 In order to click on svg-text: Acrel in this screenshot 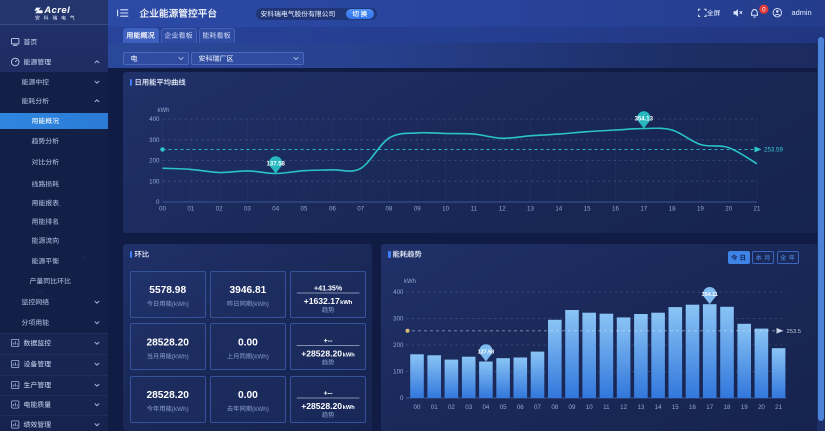, I will do `click(56, 10)`.